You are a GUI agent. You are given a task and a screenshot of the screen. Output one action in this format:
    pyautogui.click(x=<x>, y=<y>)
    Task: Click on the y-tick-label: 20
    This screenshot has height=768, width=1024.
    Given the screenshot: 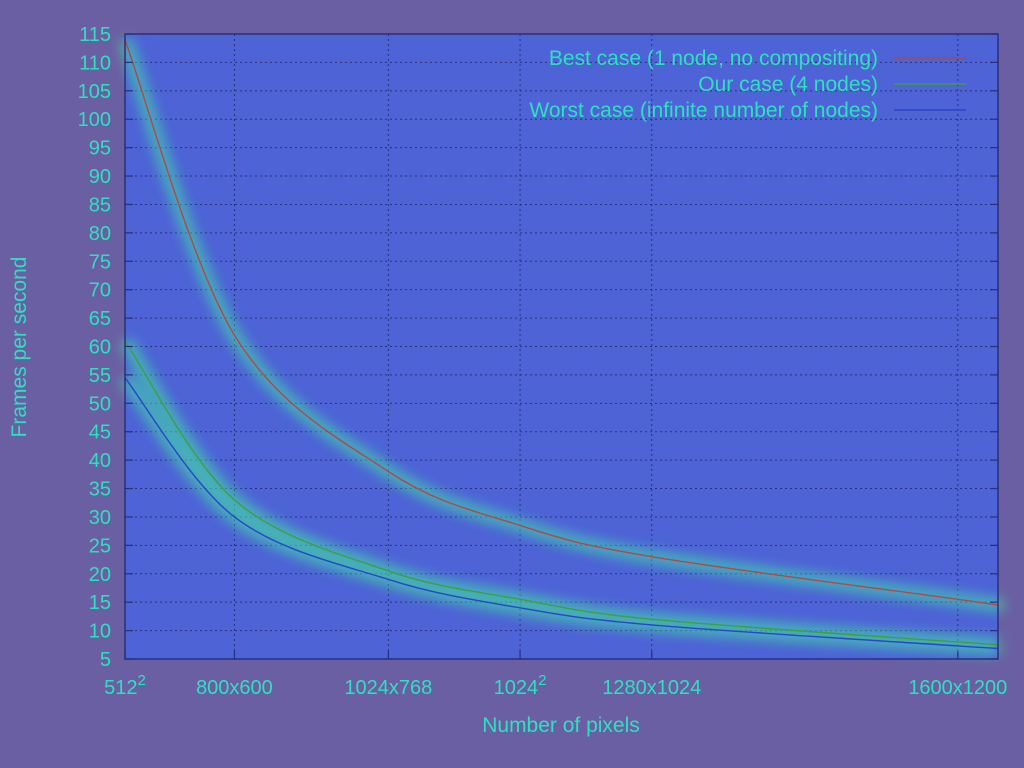 What is the action you would take?
    pyautogui.click(x=100, y=575)
    